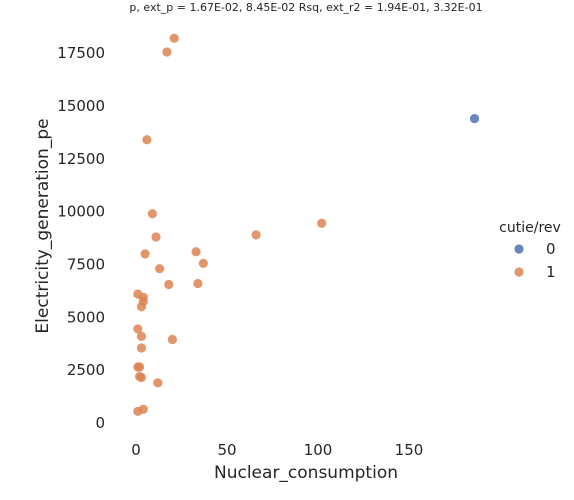 Image resolution: width=574 pixels, height=500 pixels. Describe the element at coordinates (277, 450) in the screenshot. I see `x-axis-ticks: 0 50 100 150` at that location.